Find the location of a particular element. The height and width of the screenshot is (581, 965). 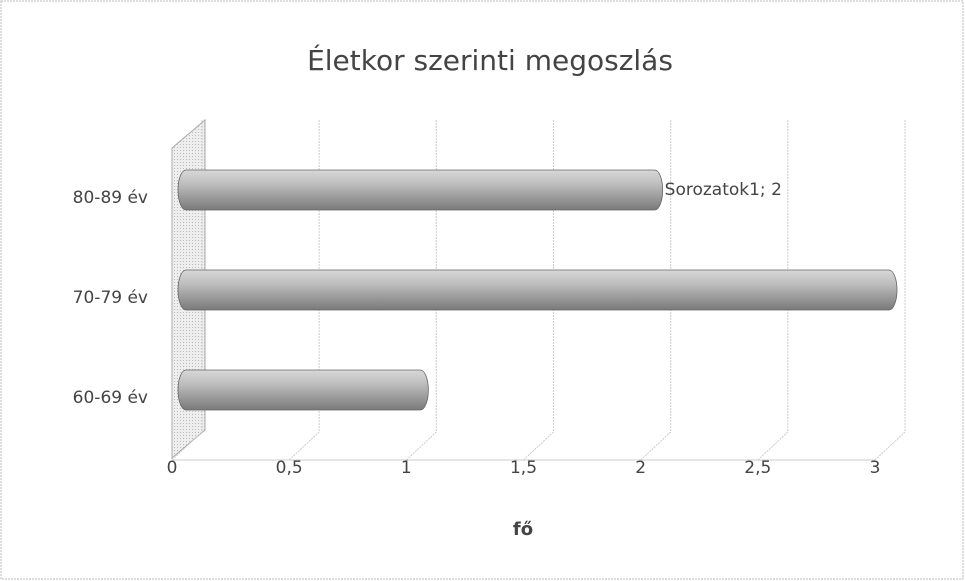

y-tick-label: 80-89 év is located at coordinates (110, 198).